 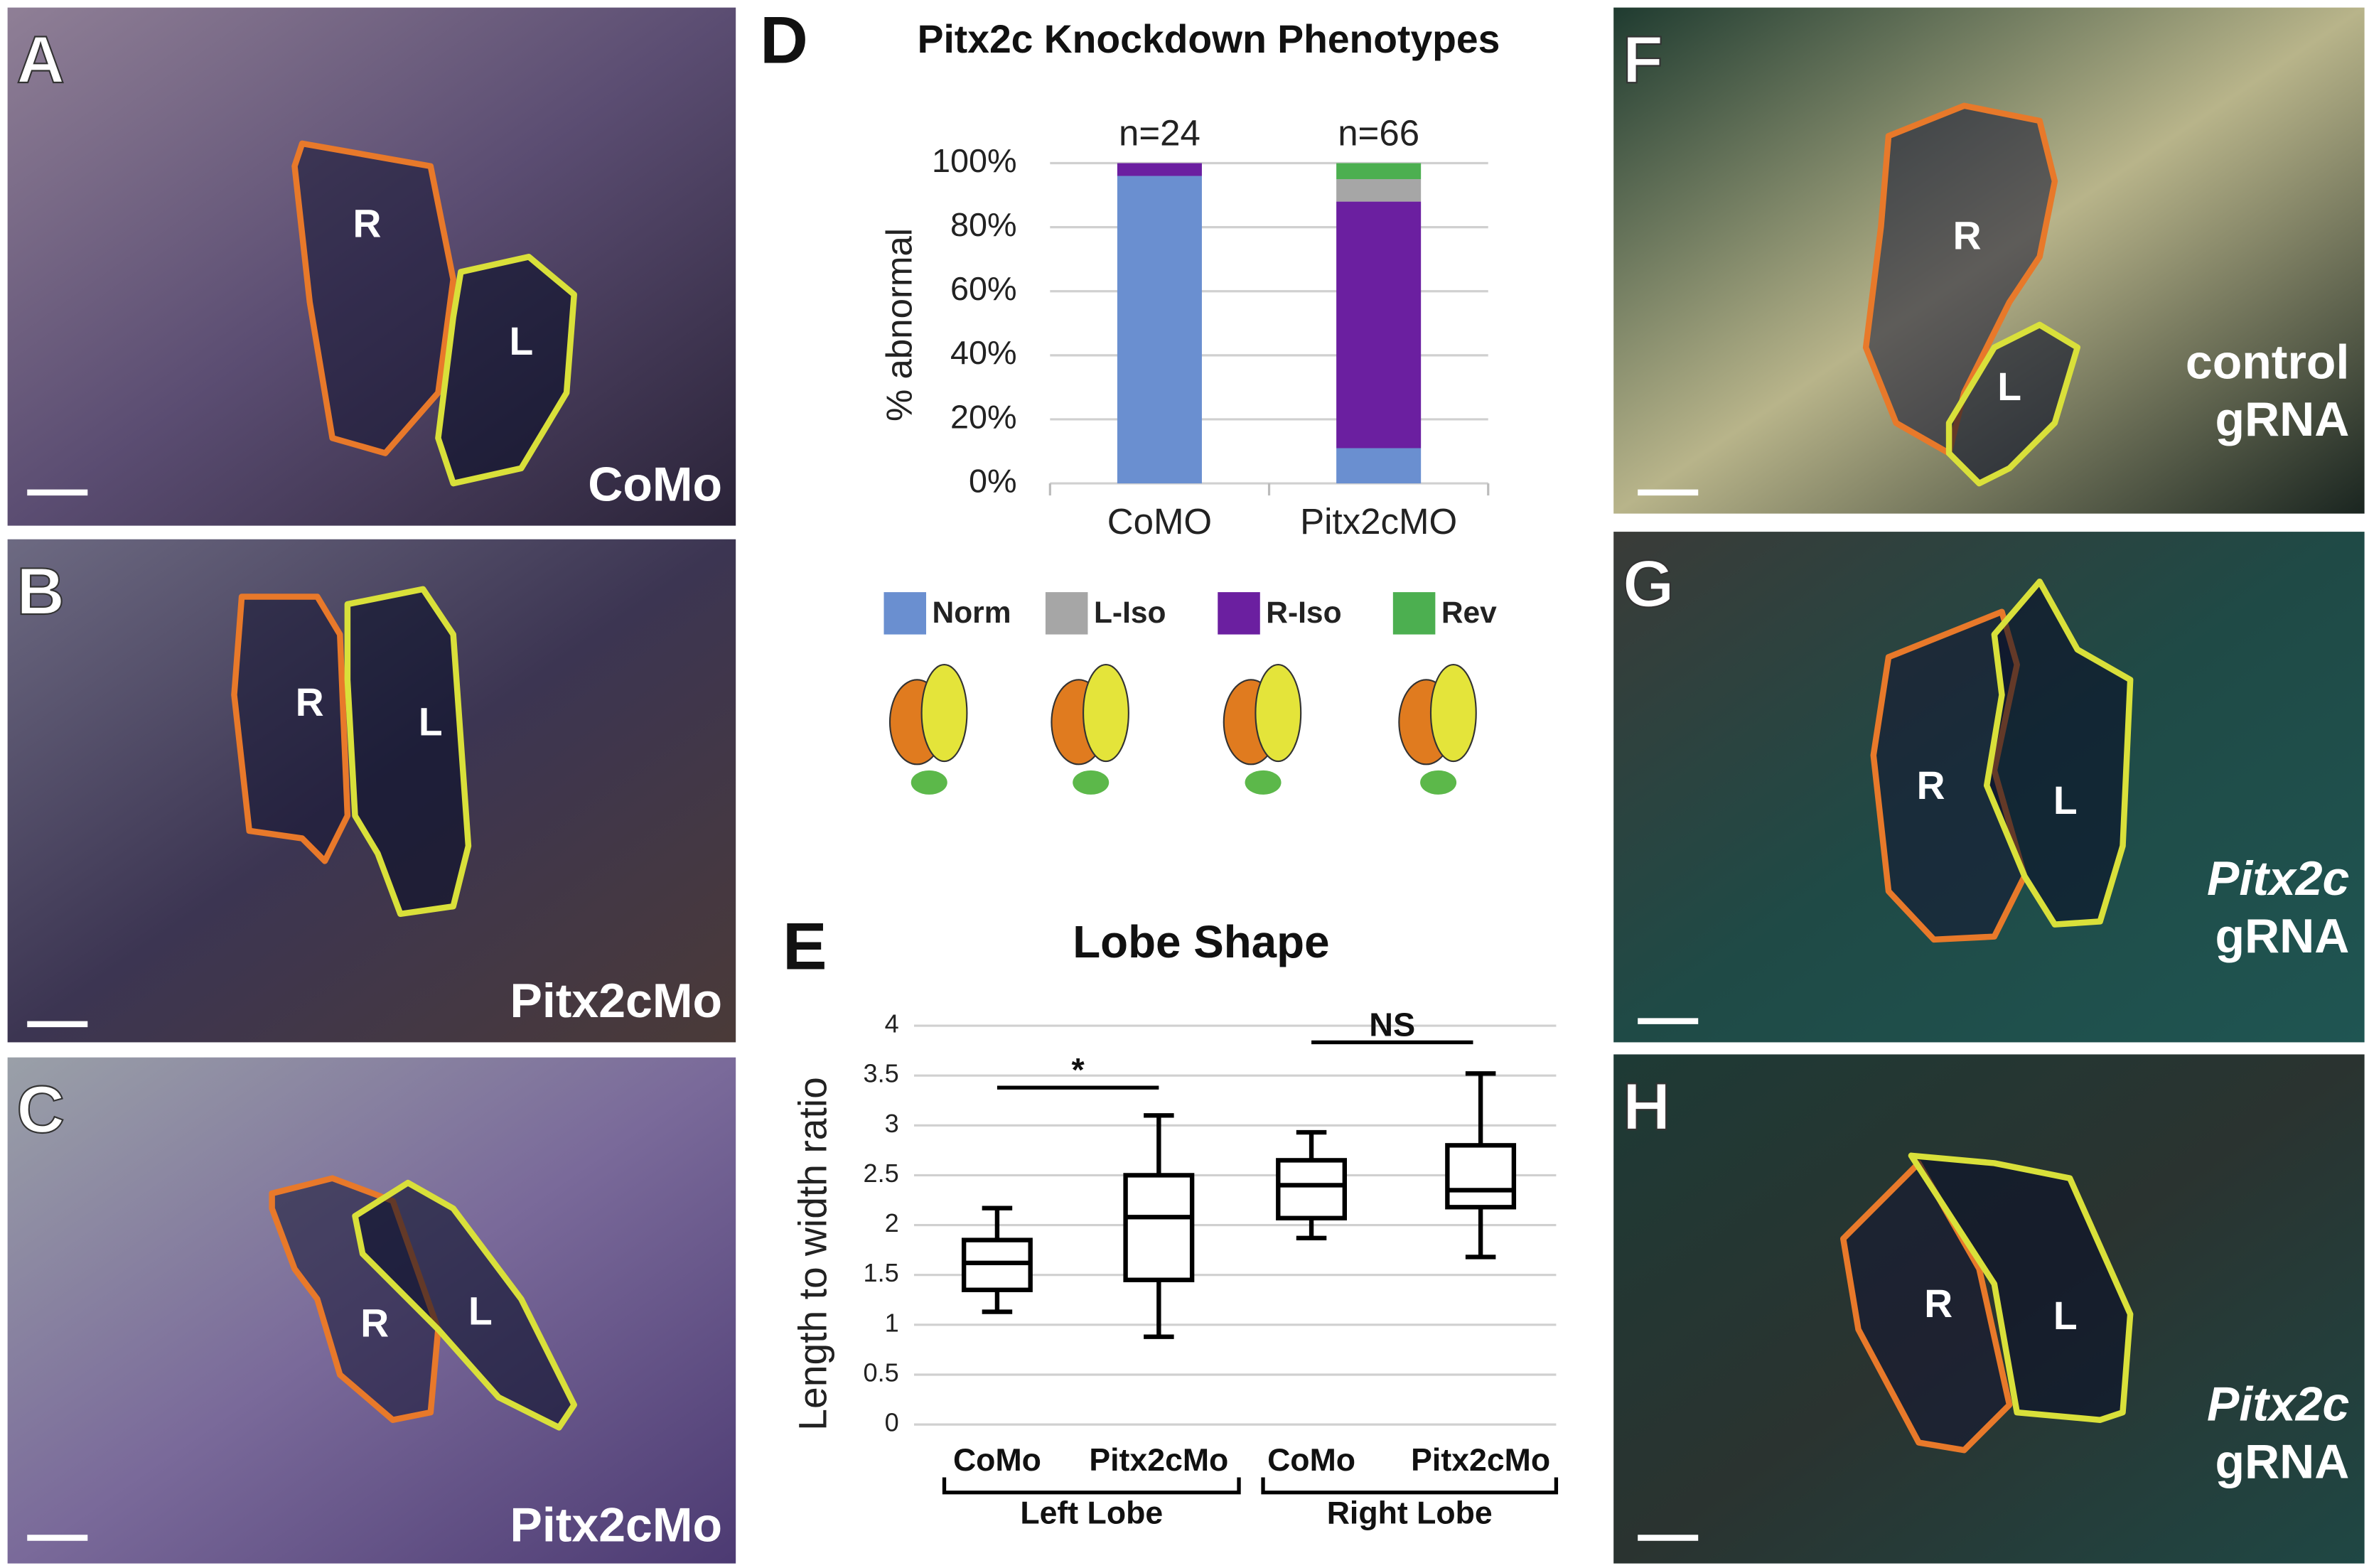 What do you see at coordinates (1643, 60) in the screenshot?
I see `panel-letter: F` at bounding box center [1643, 60].